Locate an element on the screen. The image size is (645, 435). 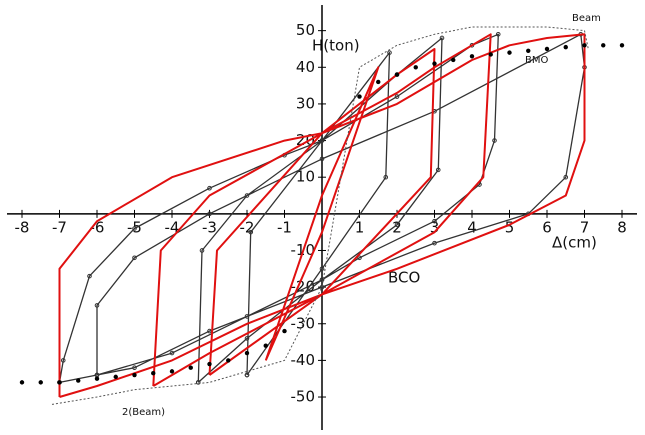
x-tick-label: 3 is located at coordinates (435, 227).